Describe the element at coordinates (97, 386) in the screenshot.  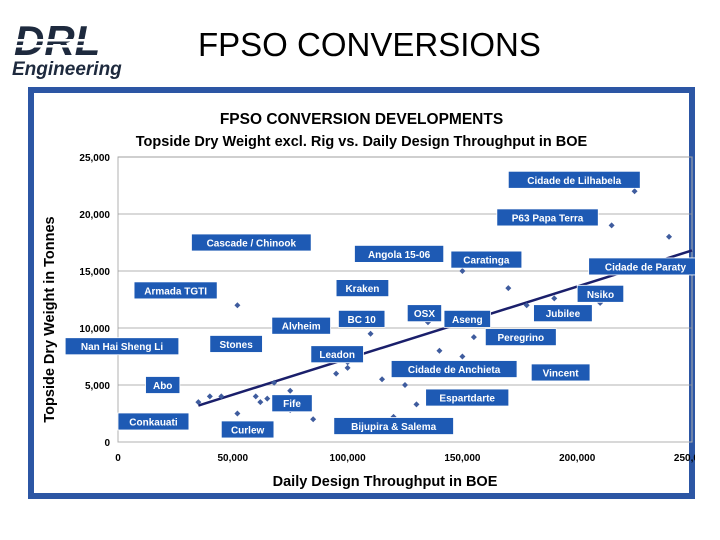
I see `y-tick-label: 5,000` at that location.